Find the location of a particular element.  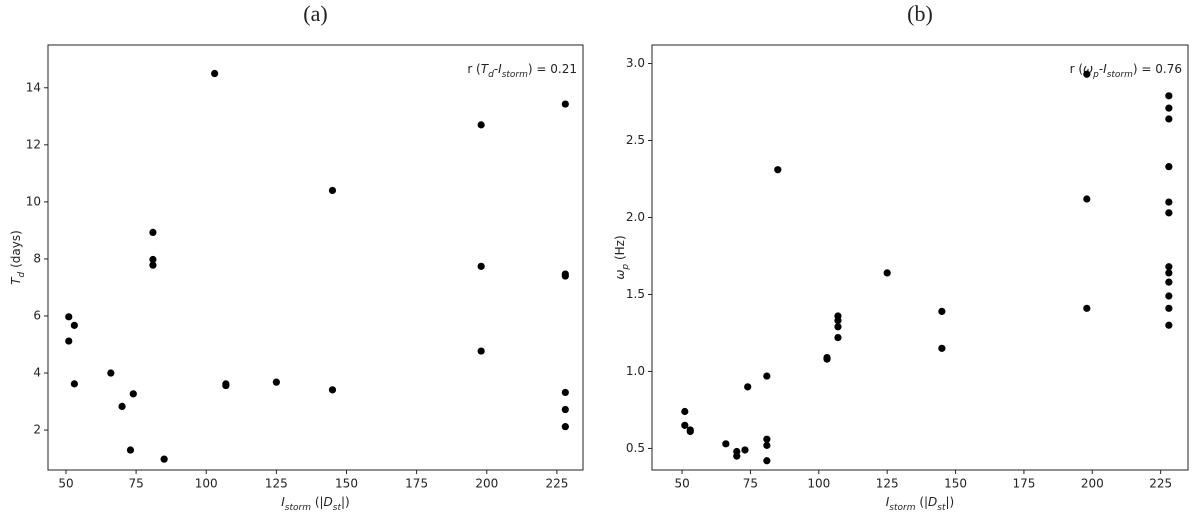

y-tick-label: 6 is located at coordinates (37, 315).